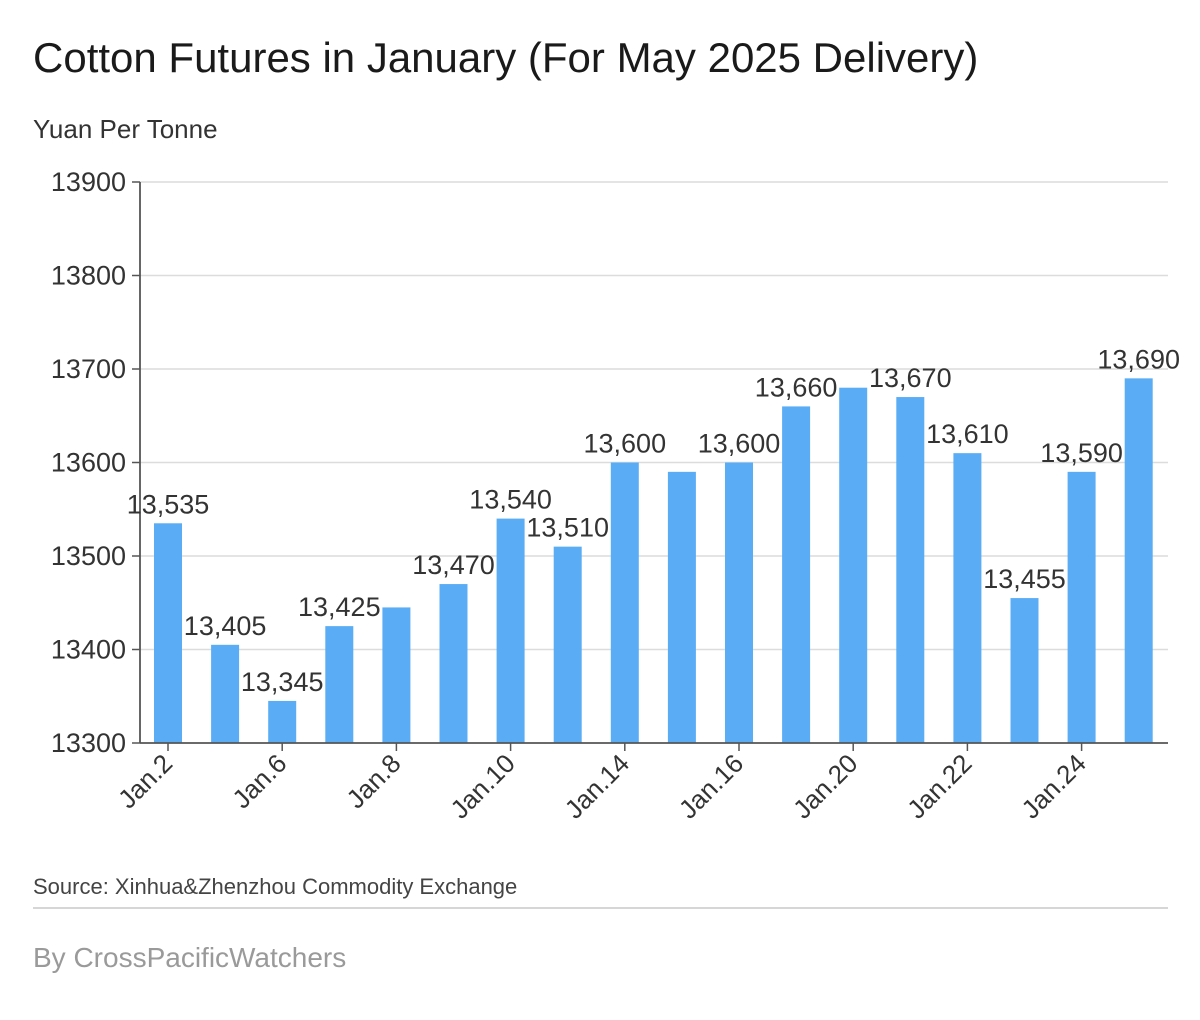 The width and height of the screenshot is (1200, 1020). What do you see at coordinates (600, 908) in the screenshot?
I see `footer-divider` at bounding box center [600, 908].